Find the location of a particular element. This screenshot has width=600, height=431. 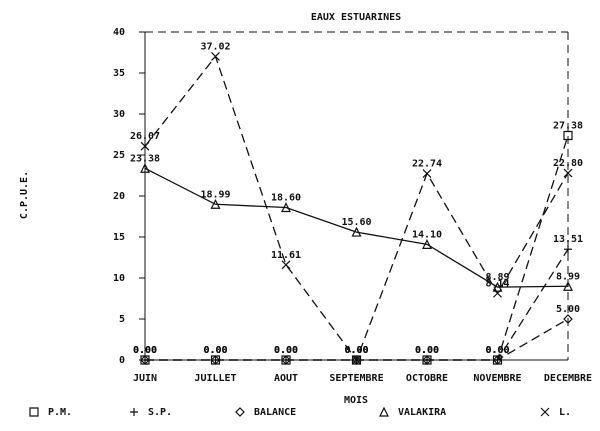

data-label: 8.99 is located at coordinates (568, 276).